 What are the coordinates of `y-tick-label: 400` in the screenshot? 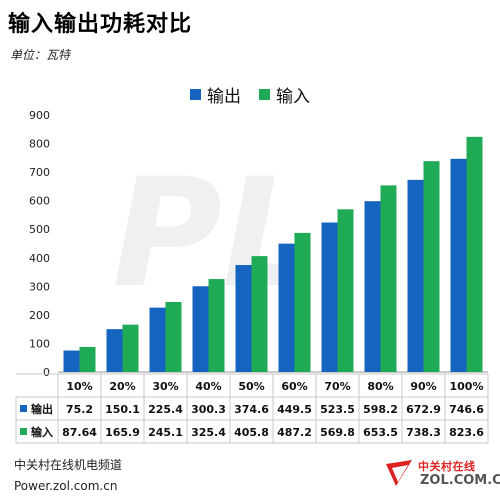 It's located at (39, 258).